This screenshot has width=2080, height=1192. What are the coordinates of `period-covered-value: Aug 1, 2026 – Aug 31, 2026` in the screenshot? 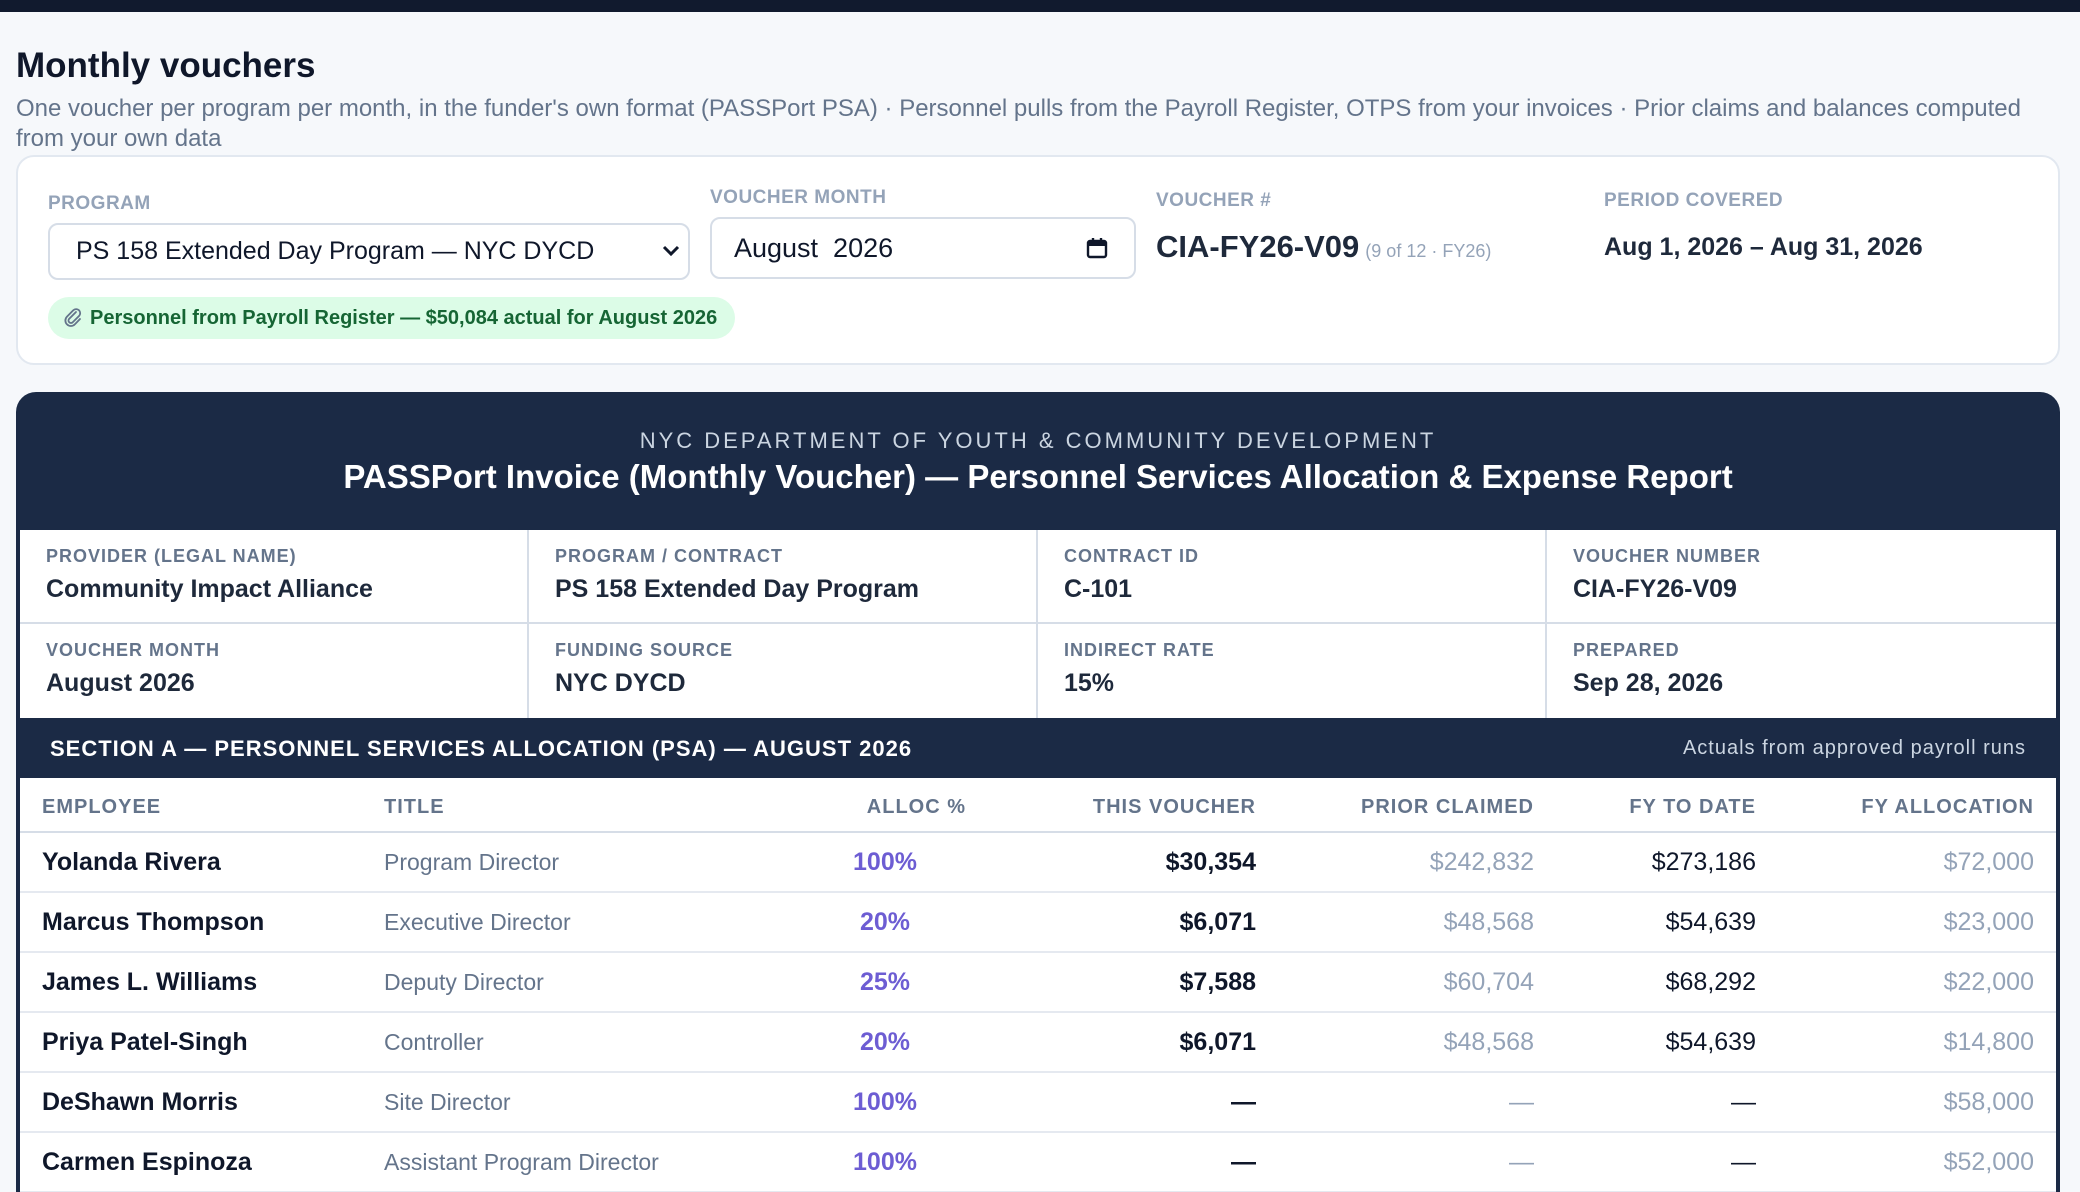 It's located at (1763, 247).